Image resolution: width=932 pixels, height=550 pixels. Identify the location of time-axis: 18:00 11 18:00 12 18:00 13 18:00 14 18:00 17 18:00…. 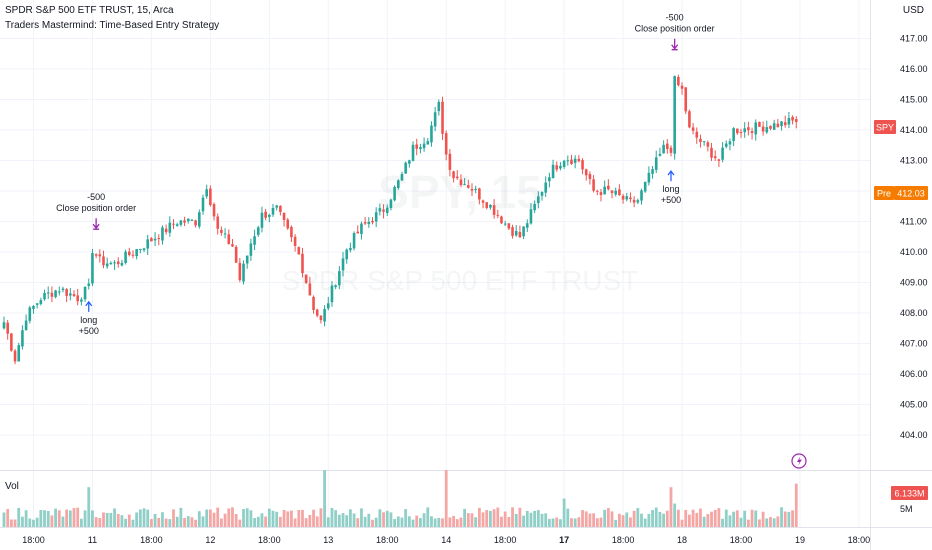
(446, 540).